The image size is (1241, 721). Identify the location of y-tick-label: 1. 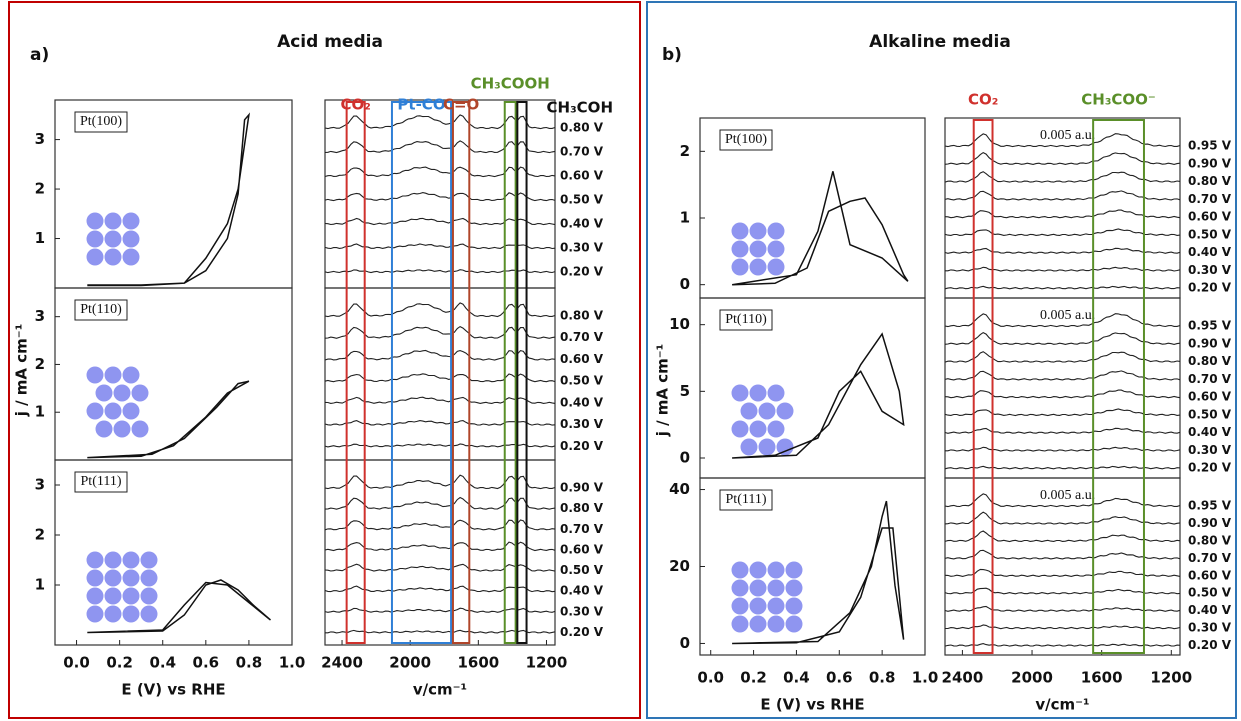
(40, 412).